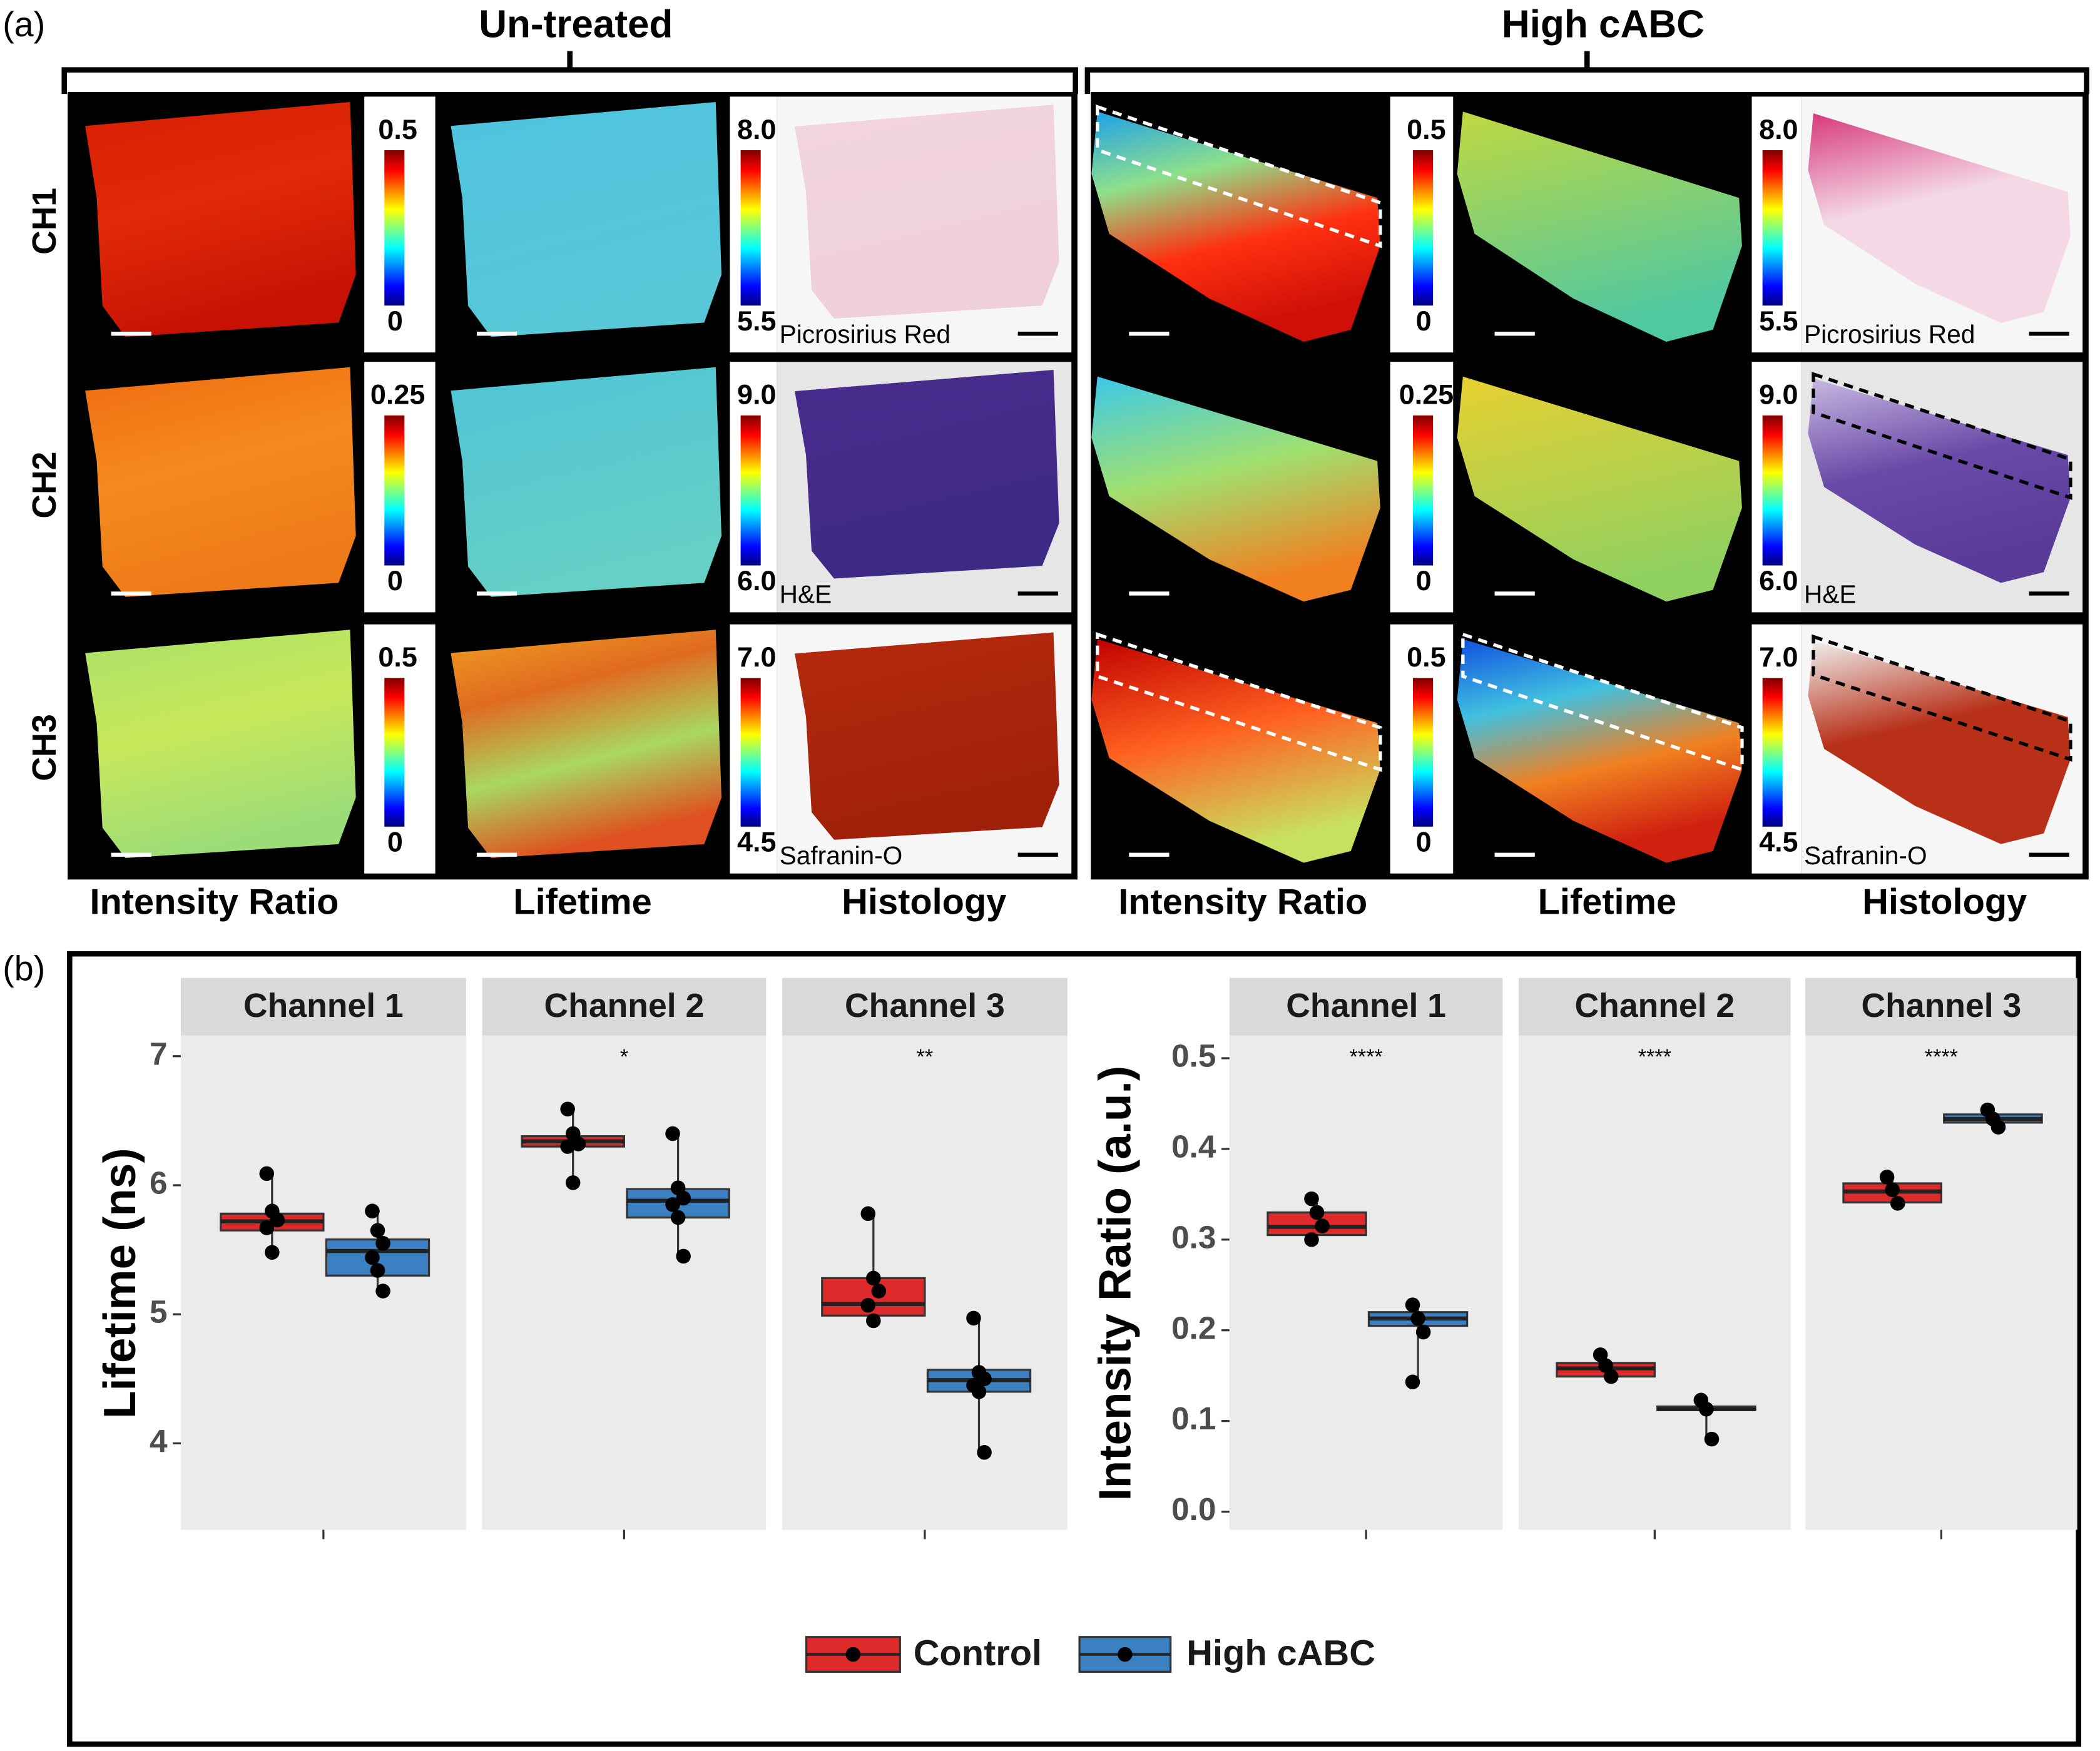  I want to click on significance-label: *, so click(624, 1057).